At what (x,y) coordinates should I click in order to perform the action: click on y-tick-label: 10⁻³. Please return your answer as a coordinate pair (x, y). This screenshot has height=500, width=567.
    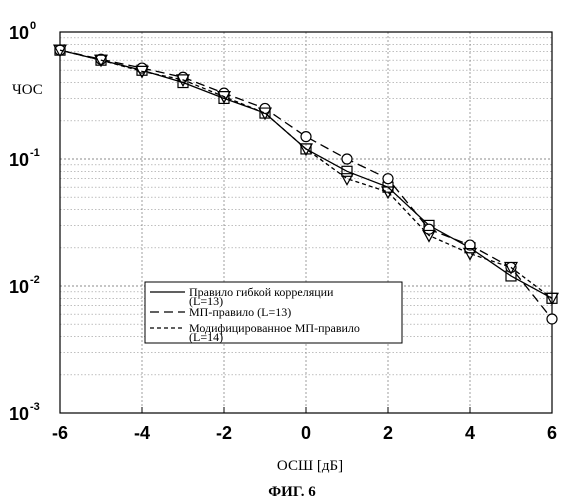
    Looking at the image, I should click on (24, 412).